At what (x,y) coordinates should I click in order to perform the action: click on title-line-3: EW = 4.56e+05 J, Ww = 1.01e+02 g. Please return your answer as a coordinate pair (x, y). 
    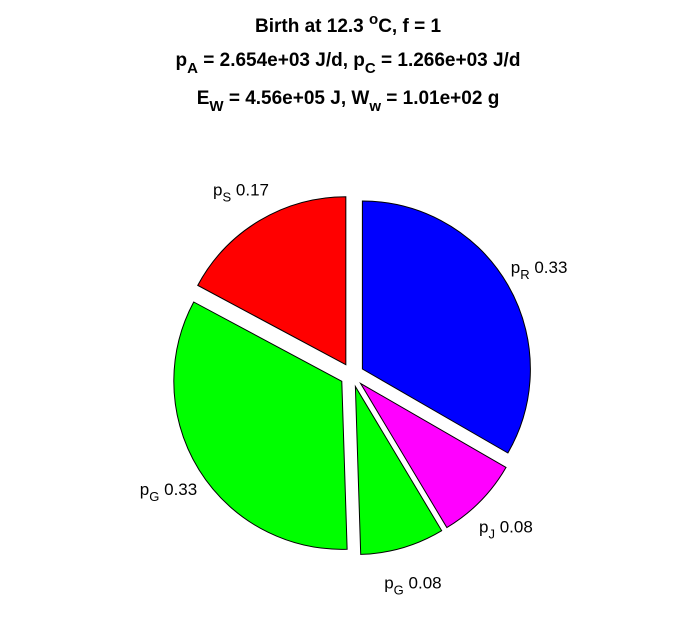
    Looking at the image, I should click on (348, 101).